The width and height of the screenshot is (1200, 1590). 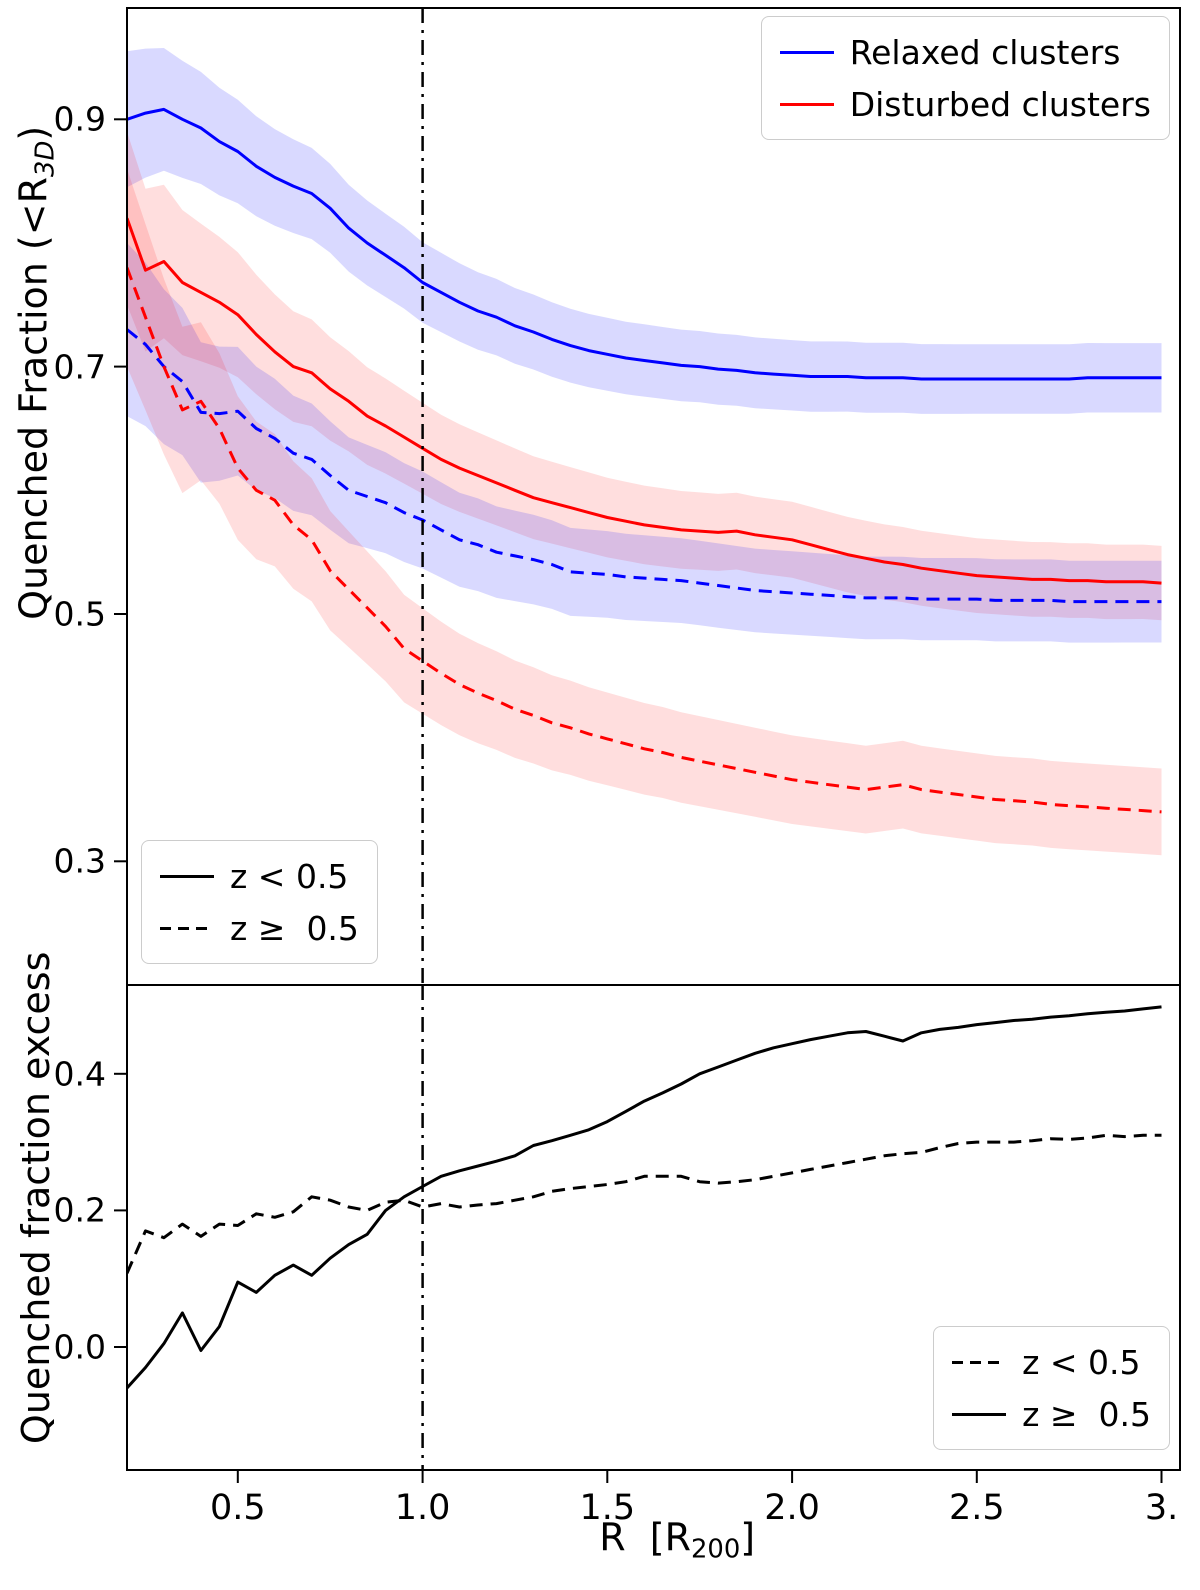 I want to click on bottom-y-tick-label: 0.4, so click(x=79, y=1074).